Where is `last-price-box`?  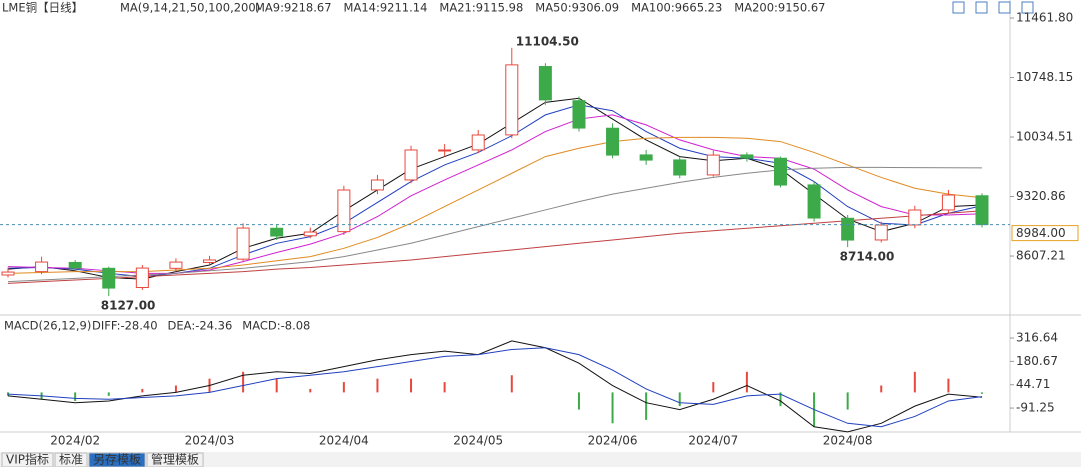 last-price-box is located at coordinates (1045, 233).